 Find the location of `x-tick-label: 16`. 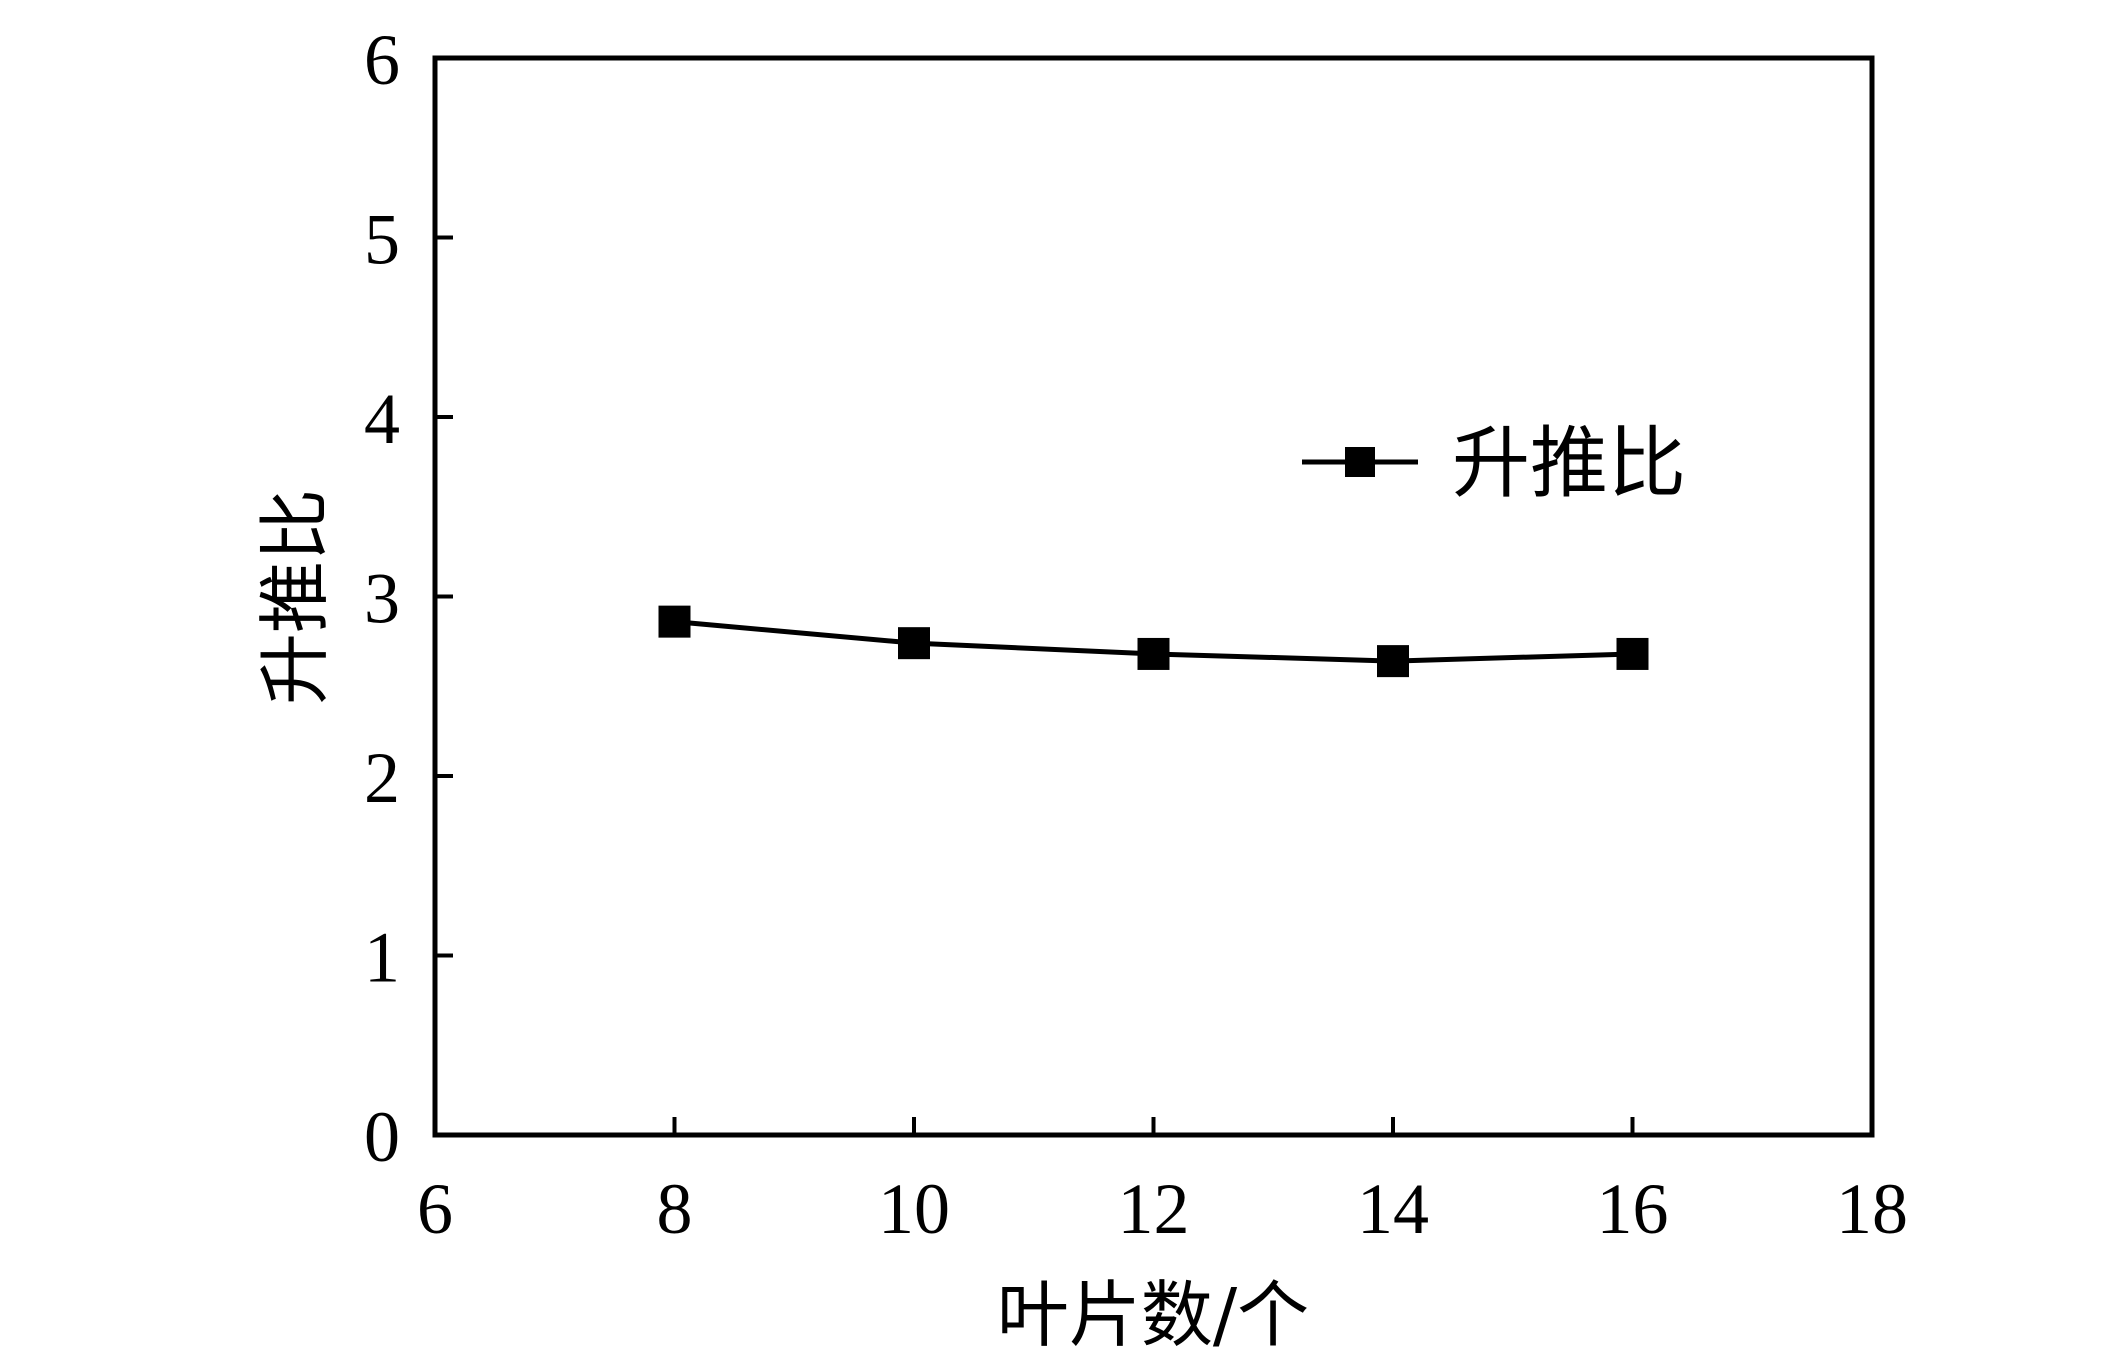

x-tick-label: 16 is located at coordinates (1633, 1209).